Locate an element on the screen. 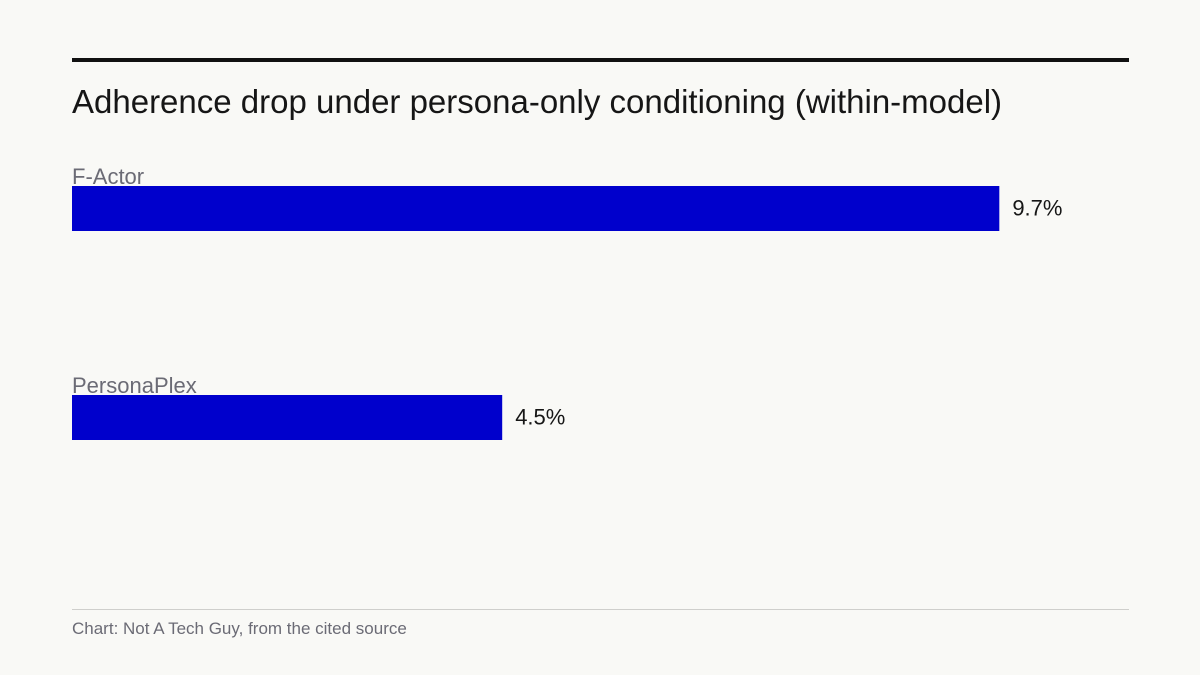 This screenshot has height=675, width=1200. top-rule is located at coordinates (600, 60).